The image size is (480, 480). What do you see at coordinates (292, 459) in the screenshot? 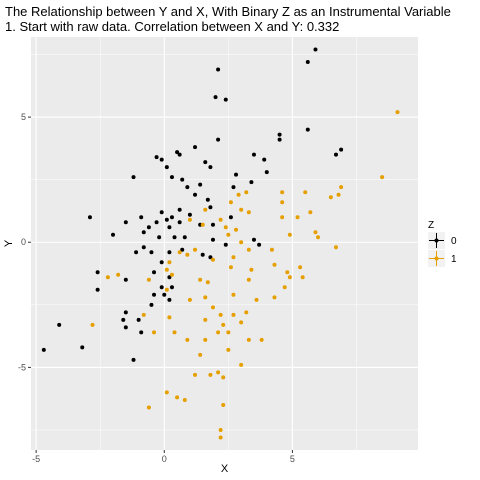
I see `x-tick-label: 5` at bounding box center [292, 459].